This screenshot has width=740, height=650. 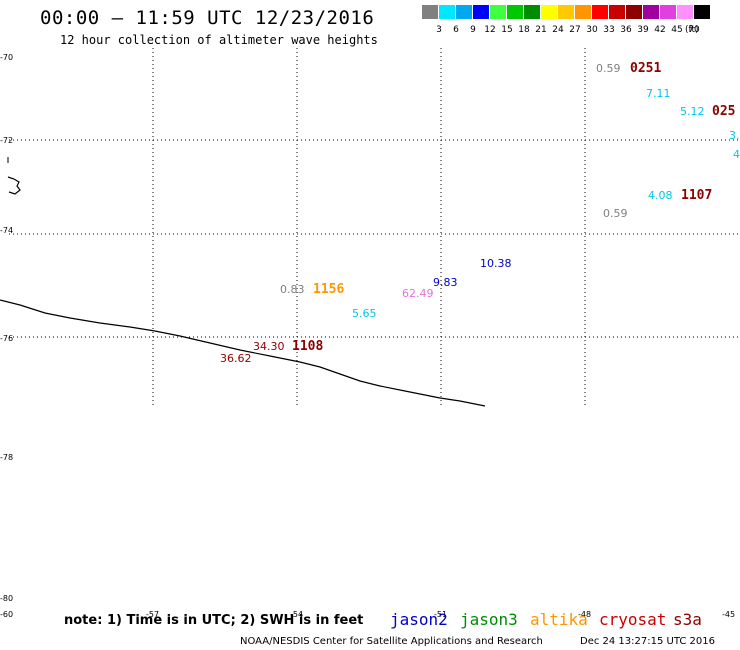 I want to click on lat-label: -76, so click(x=7, y=338).